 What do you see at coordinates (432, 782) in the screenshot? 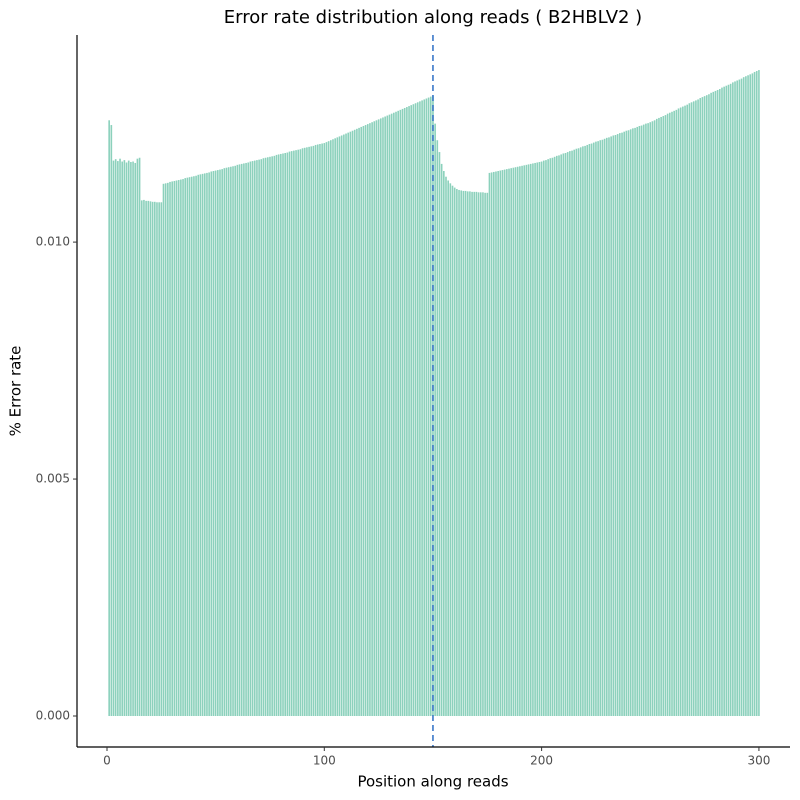
I see `x-axis-title: Position along reads` at bounding box center [432, 782].